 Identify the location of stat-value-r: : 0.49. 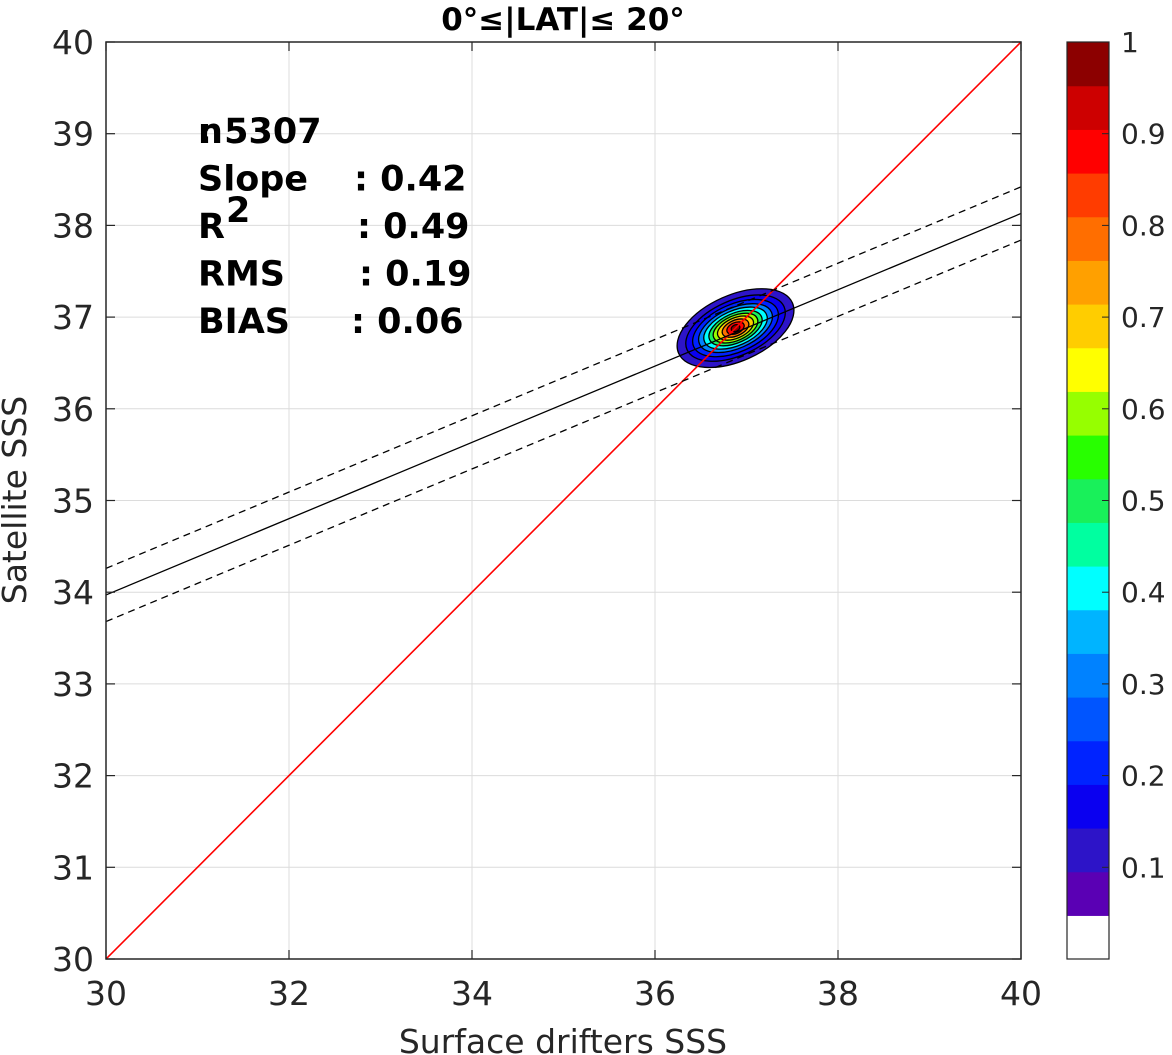
(413, 227).